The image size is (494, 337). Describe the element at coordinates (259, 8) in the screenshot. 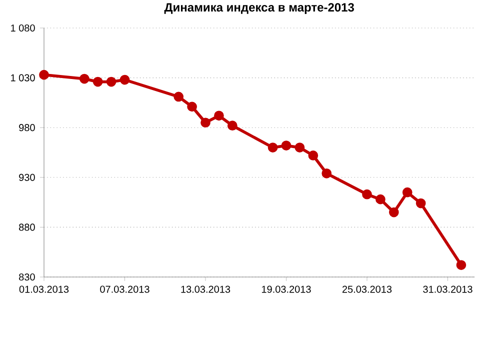

I see `chart-title: Динамика индекса в марте-2013` at that location.